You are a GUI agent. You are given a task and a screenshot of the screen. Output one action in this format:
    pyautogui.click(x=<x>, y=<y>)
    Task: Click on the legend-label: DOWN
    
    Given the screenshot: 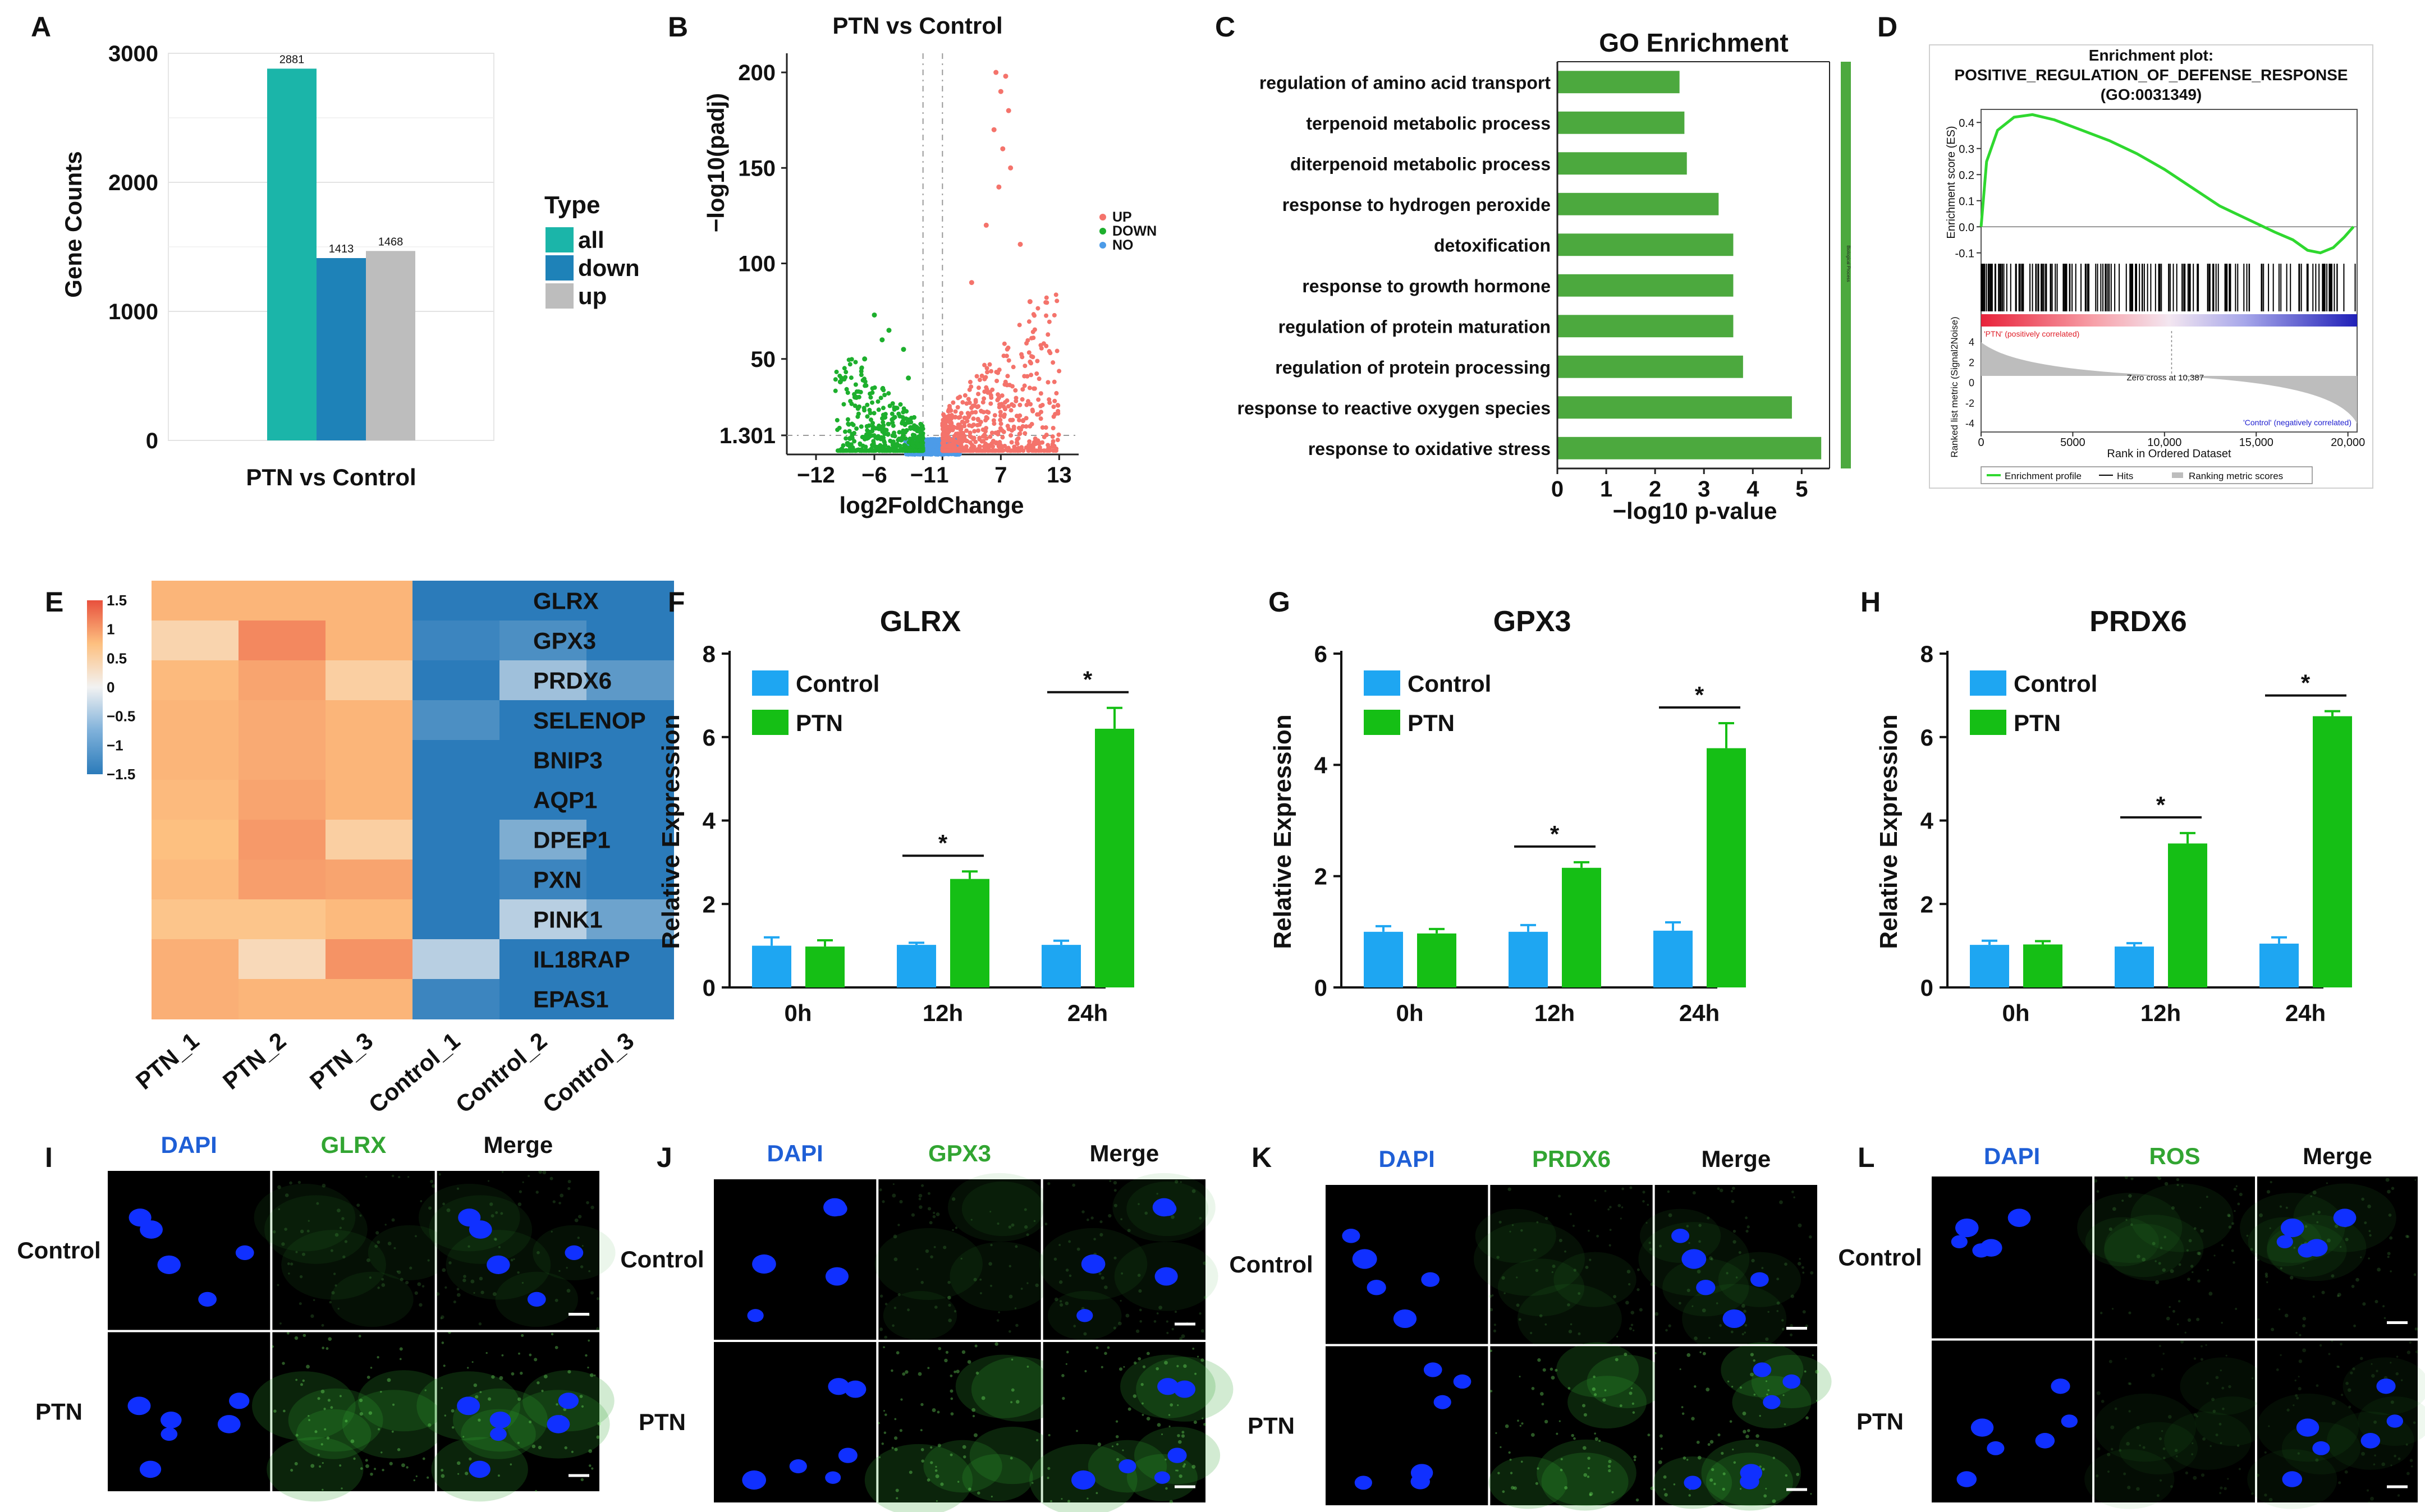 What is the action you would take?
    pyautogui.click(x=1134, y=231)
    